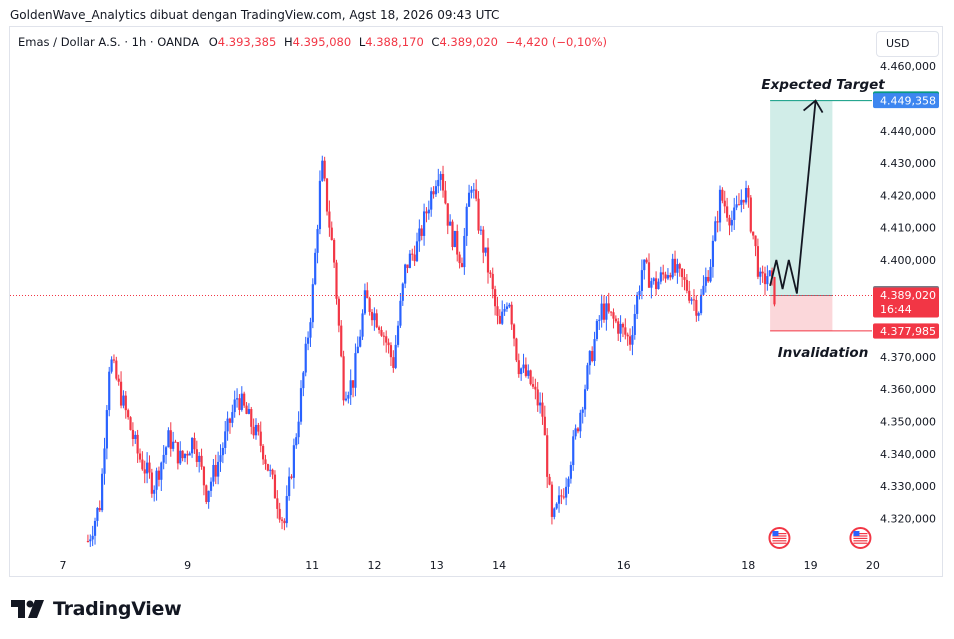  What do you see at coordinates (748, 565) in the screenshot?
I see `x-tick-label: 18` at bounding box center [748, 565].